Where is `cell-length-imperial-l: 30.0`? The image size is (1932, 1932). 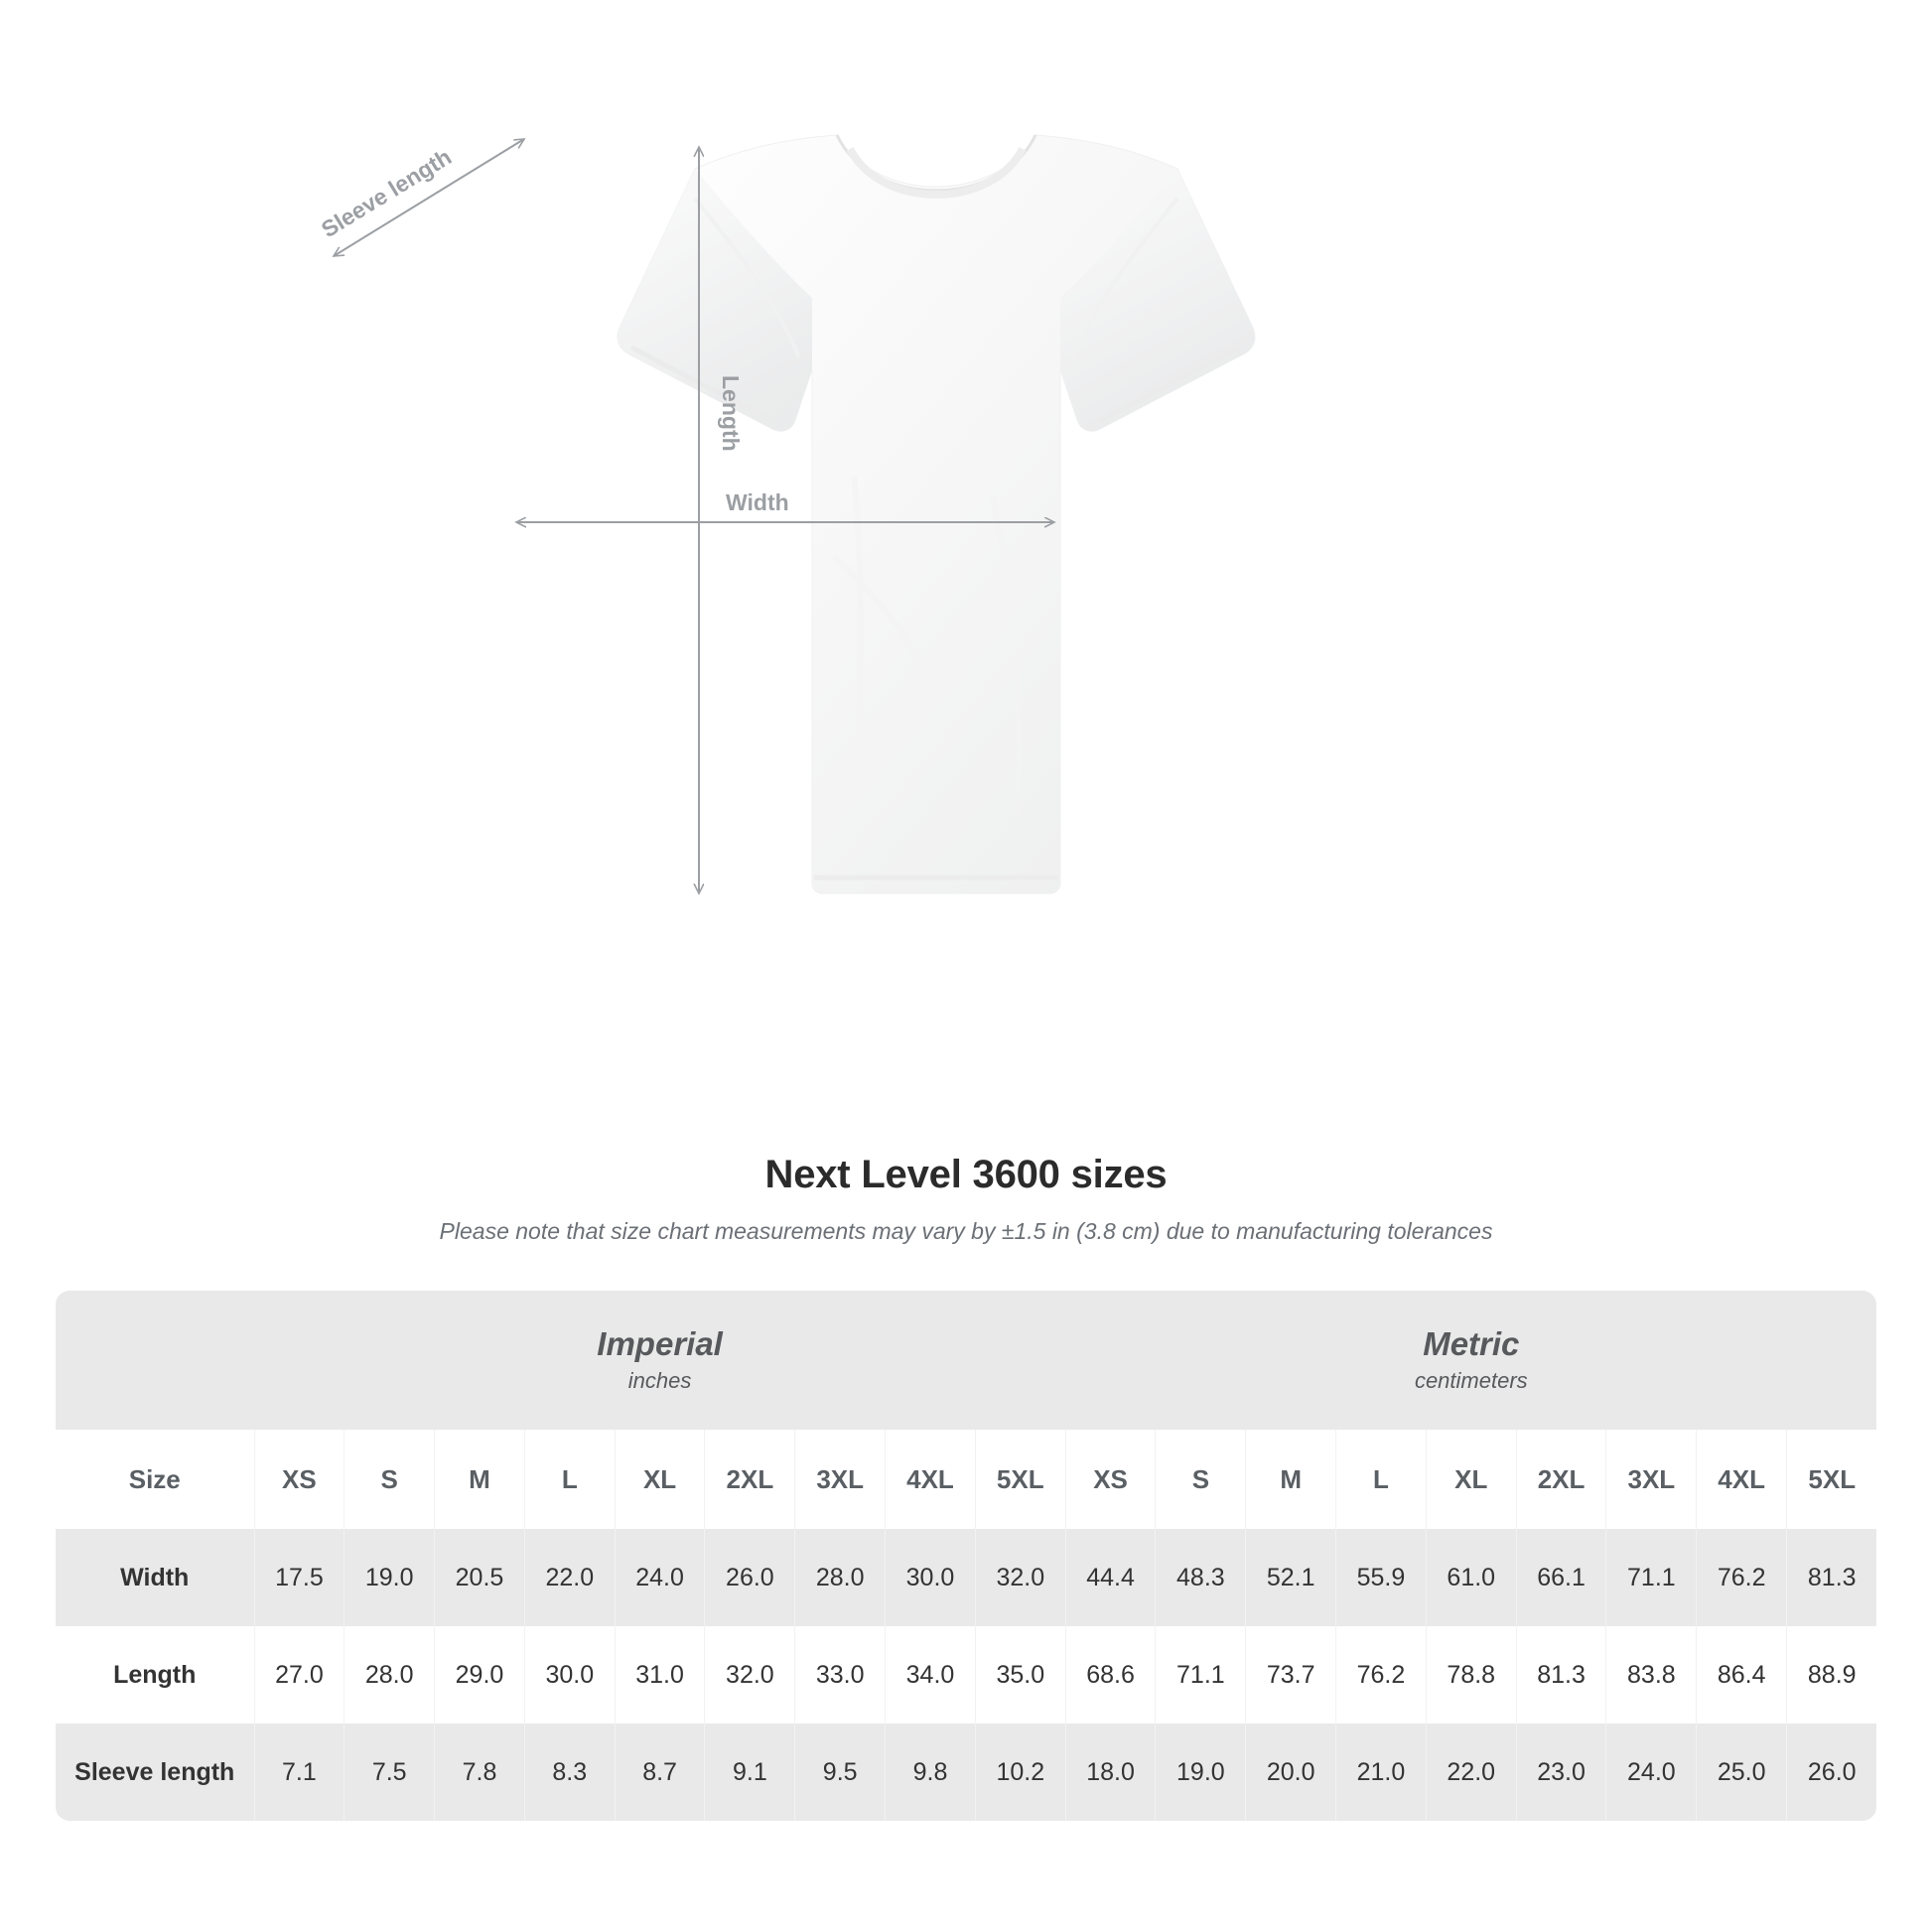
cell-length-imperial-l: 30.0 is located at coordinates (570, 1675).